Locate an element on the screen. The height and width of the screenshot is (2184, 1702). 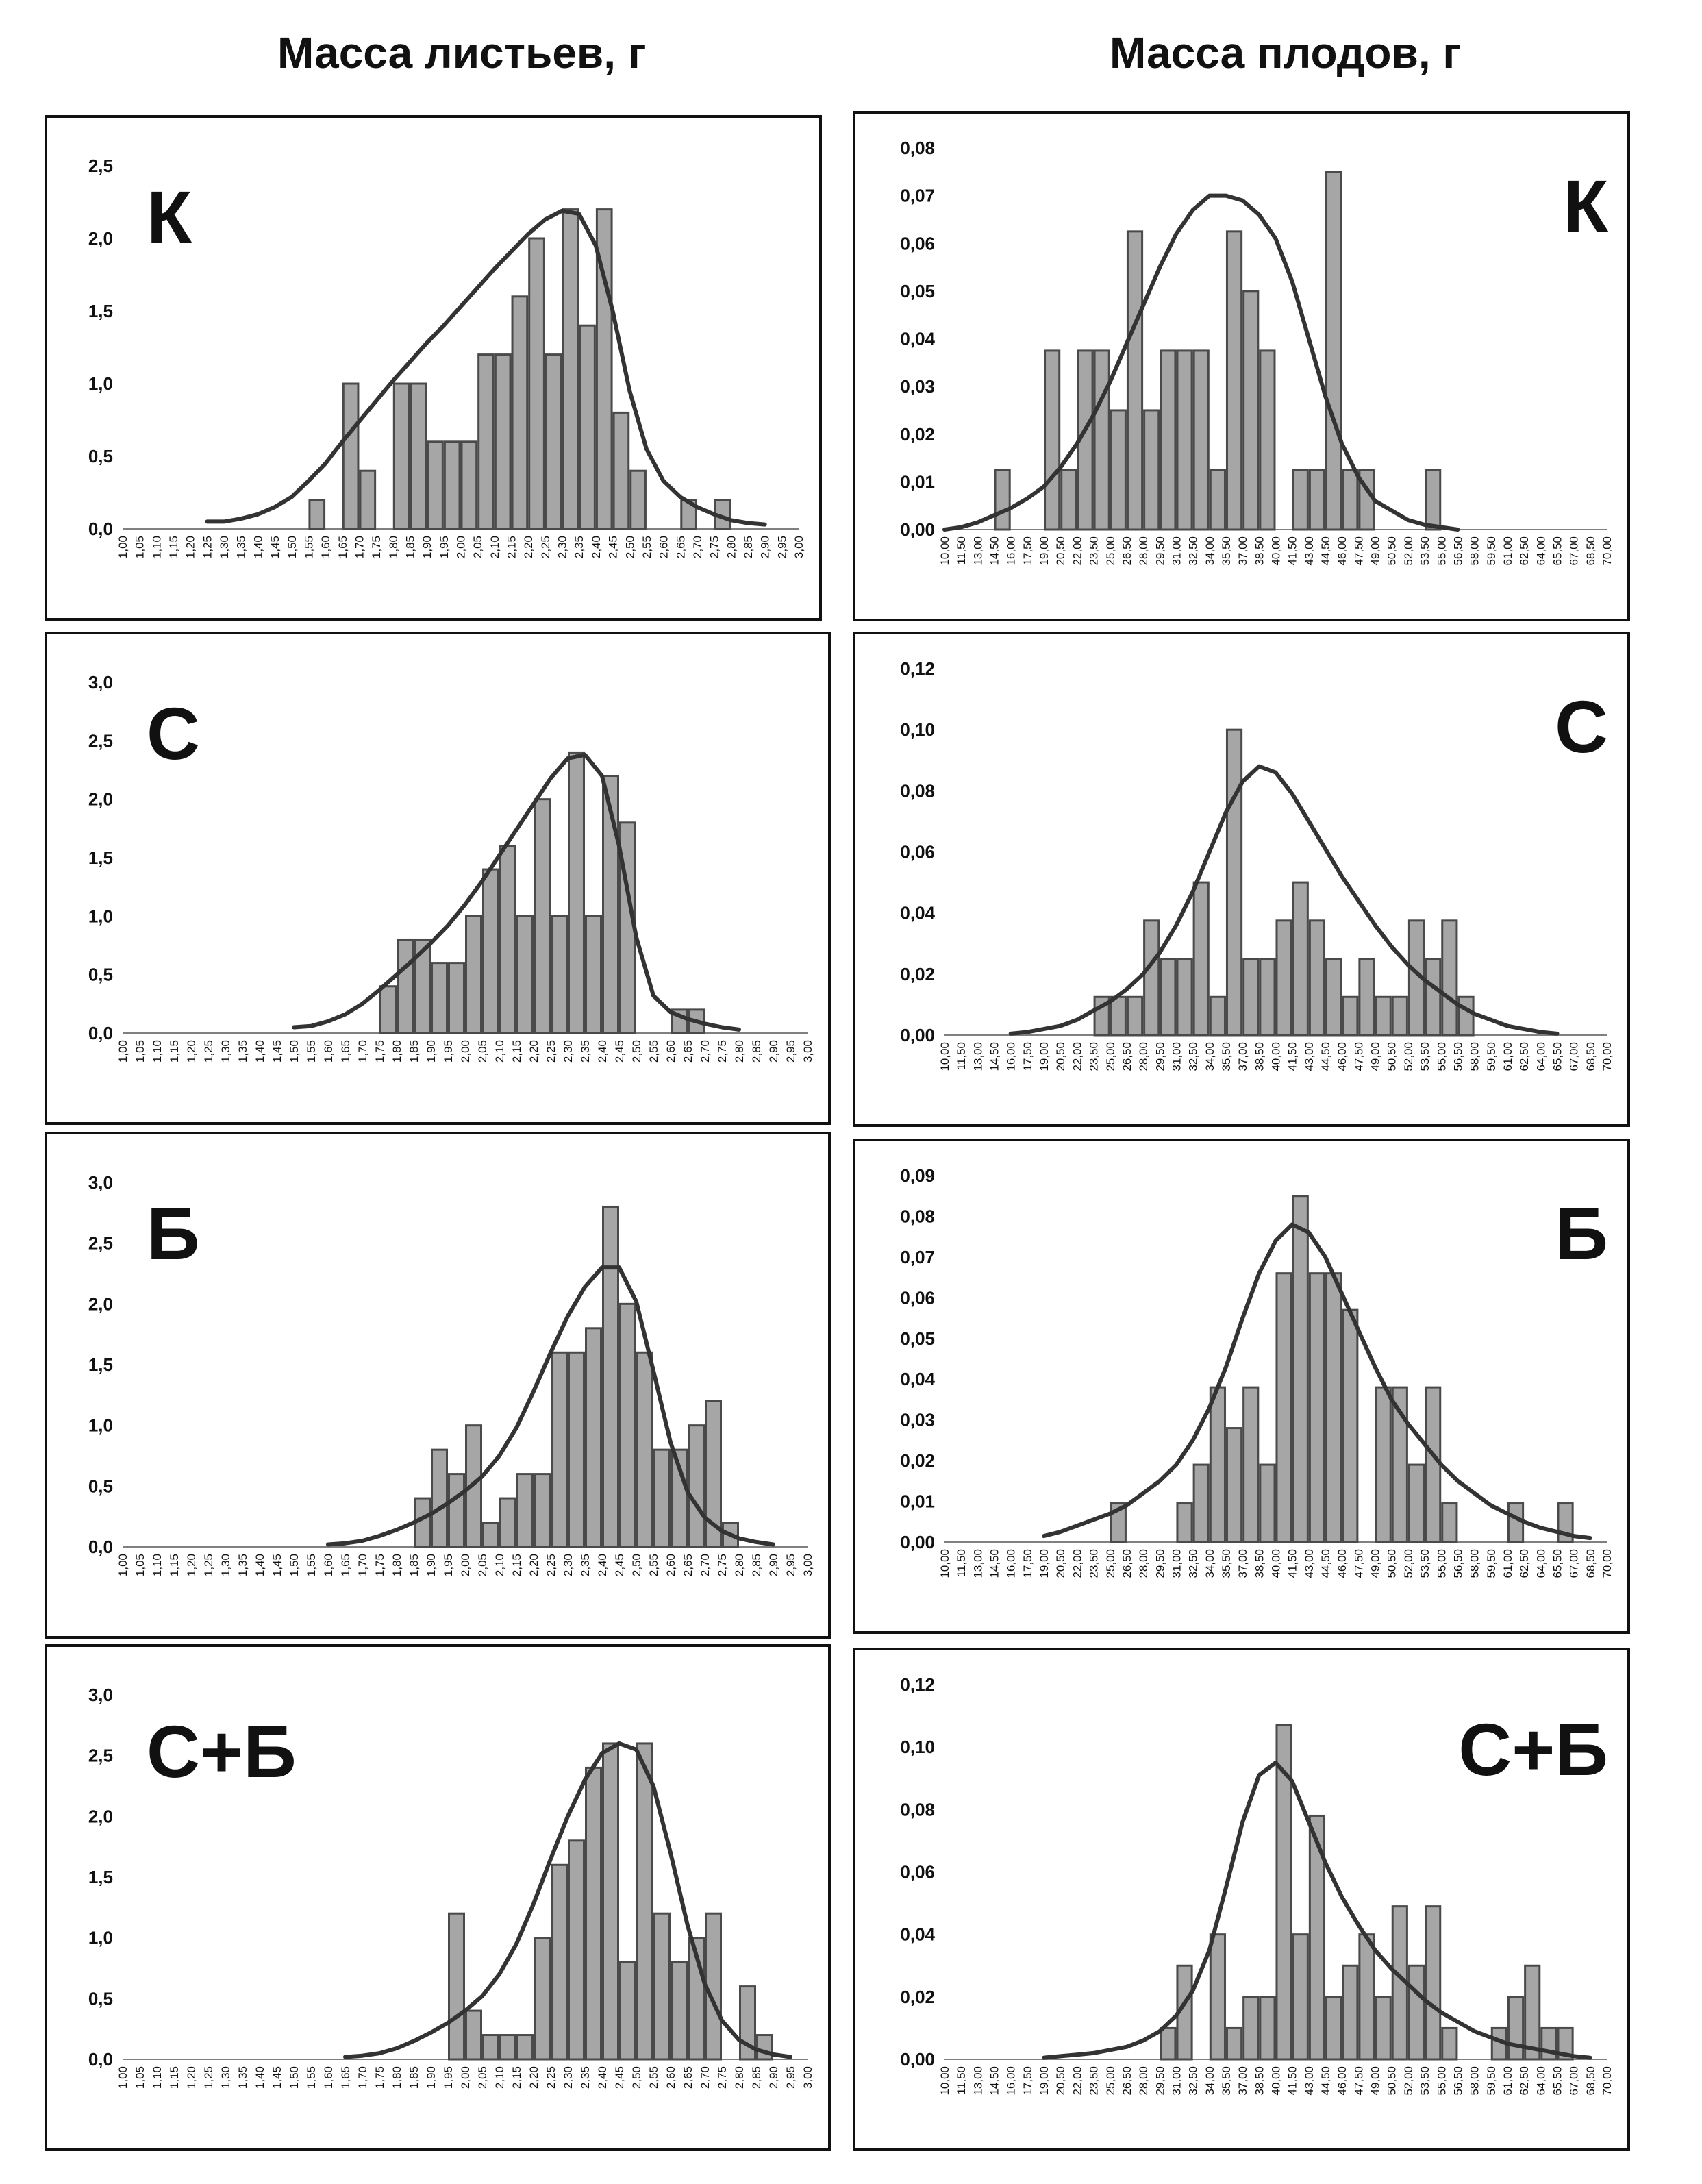
x-tick-label: 67,00 is located at coordinates (1575, 2081).